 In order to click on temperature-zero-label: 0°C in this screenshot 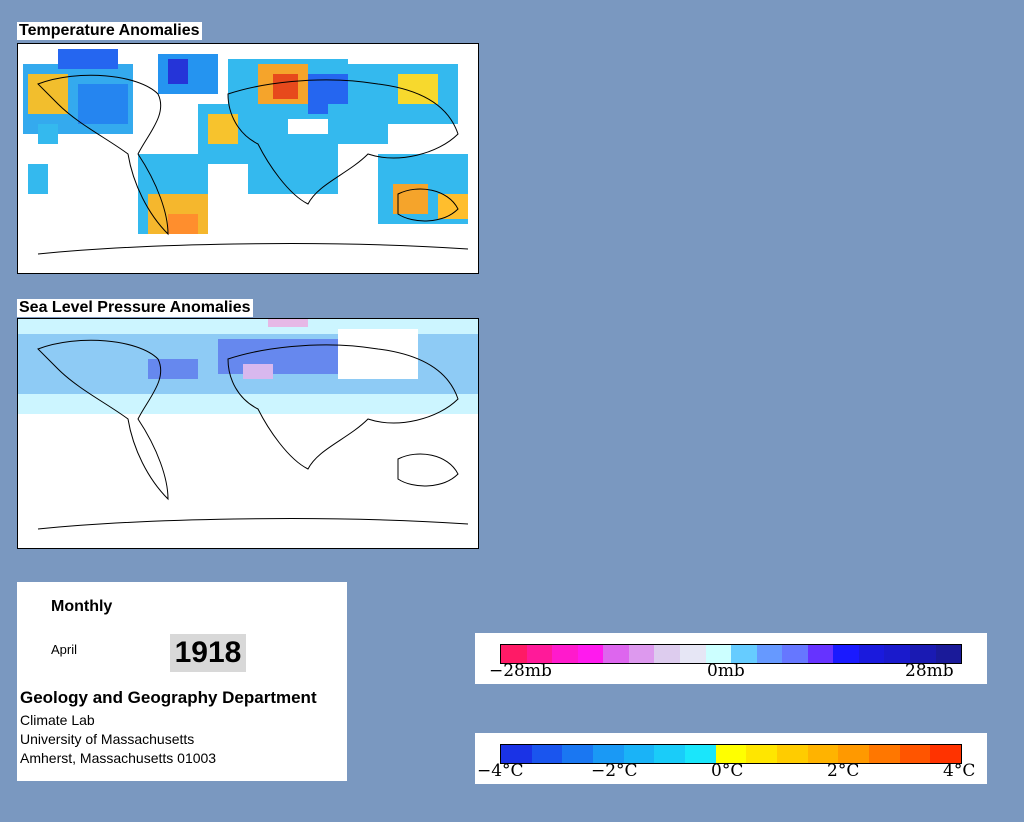, I will do `click(727, 771)`.